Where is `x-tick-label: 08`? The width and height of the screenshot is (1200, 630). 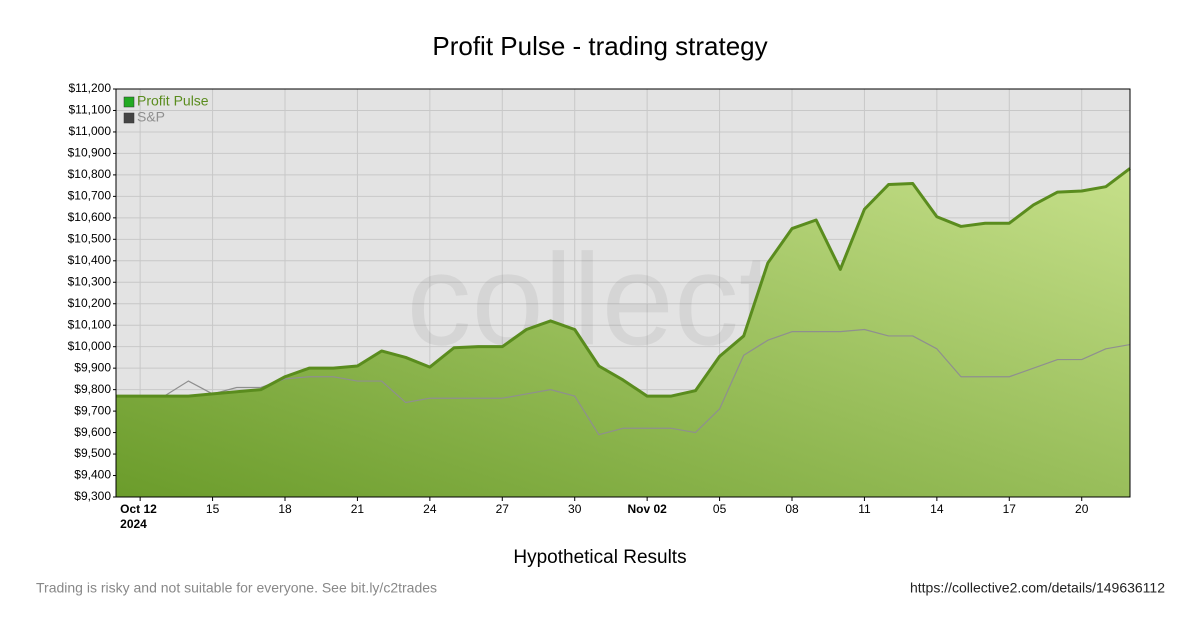
x-tick-label: 08 is located at coordinates (792, 509).